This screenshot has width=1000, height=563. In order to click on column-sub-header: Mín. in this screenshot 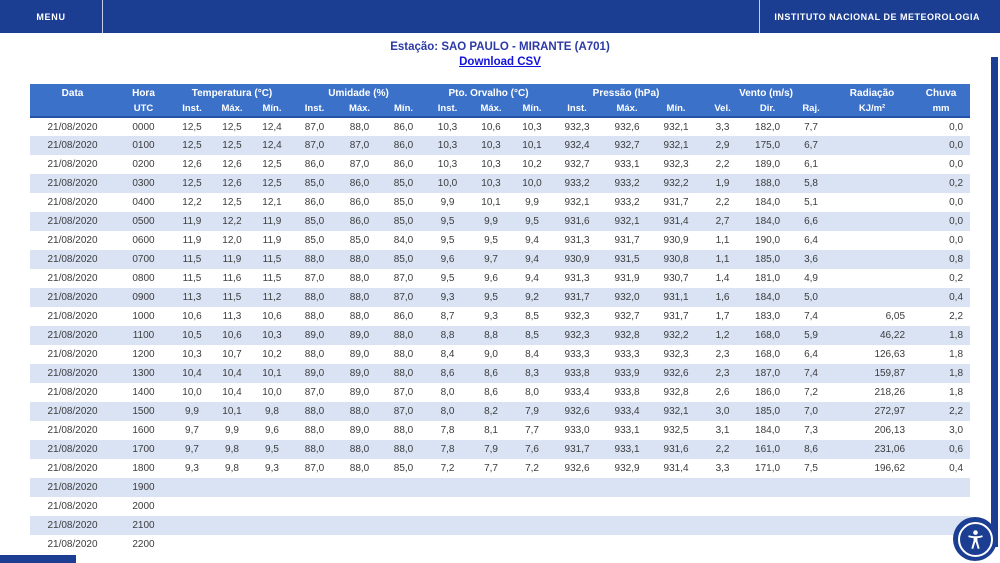, I will do `click(404, 110)`.